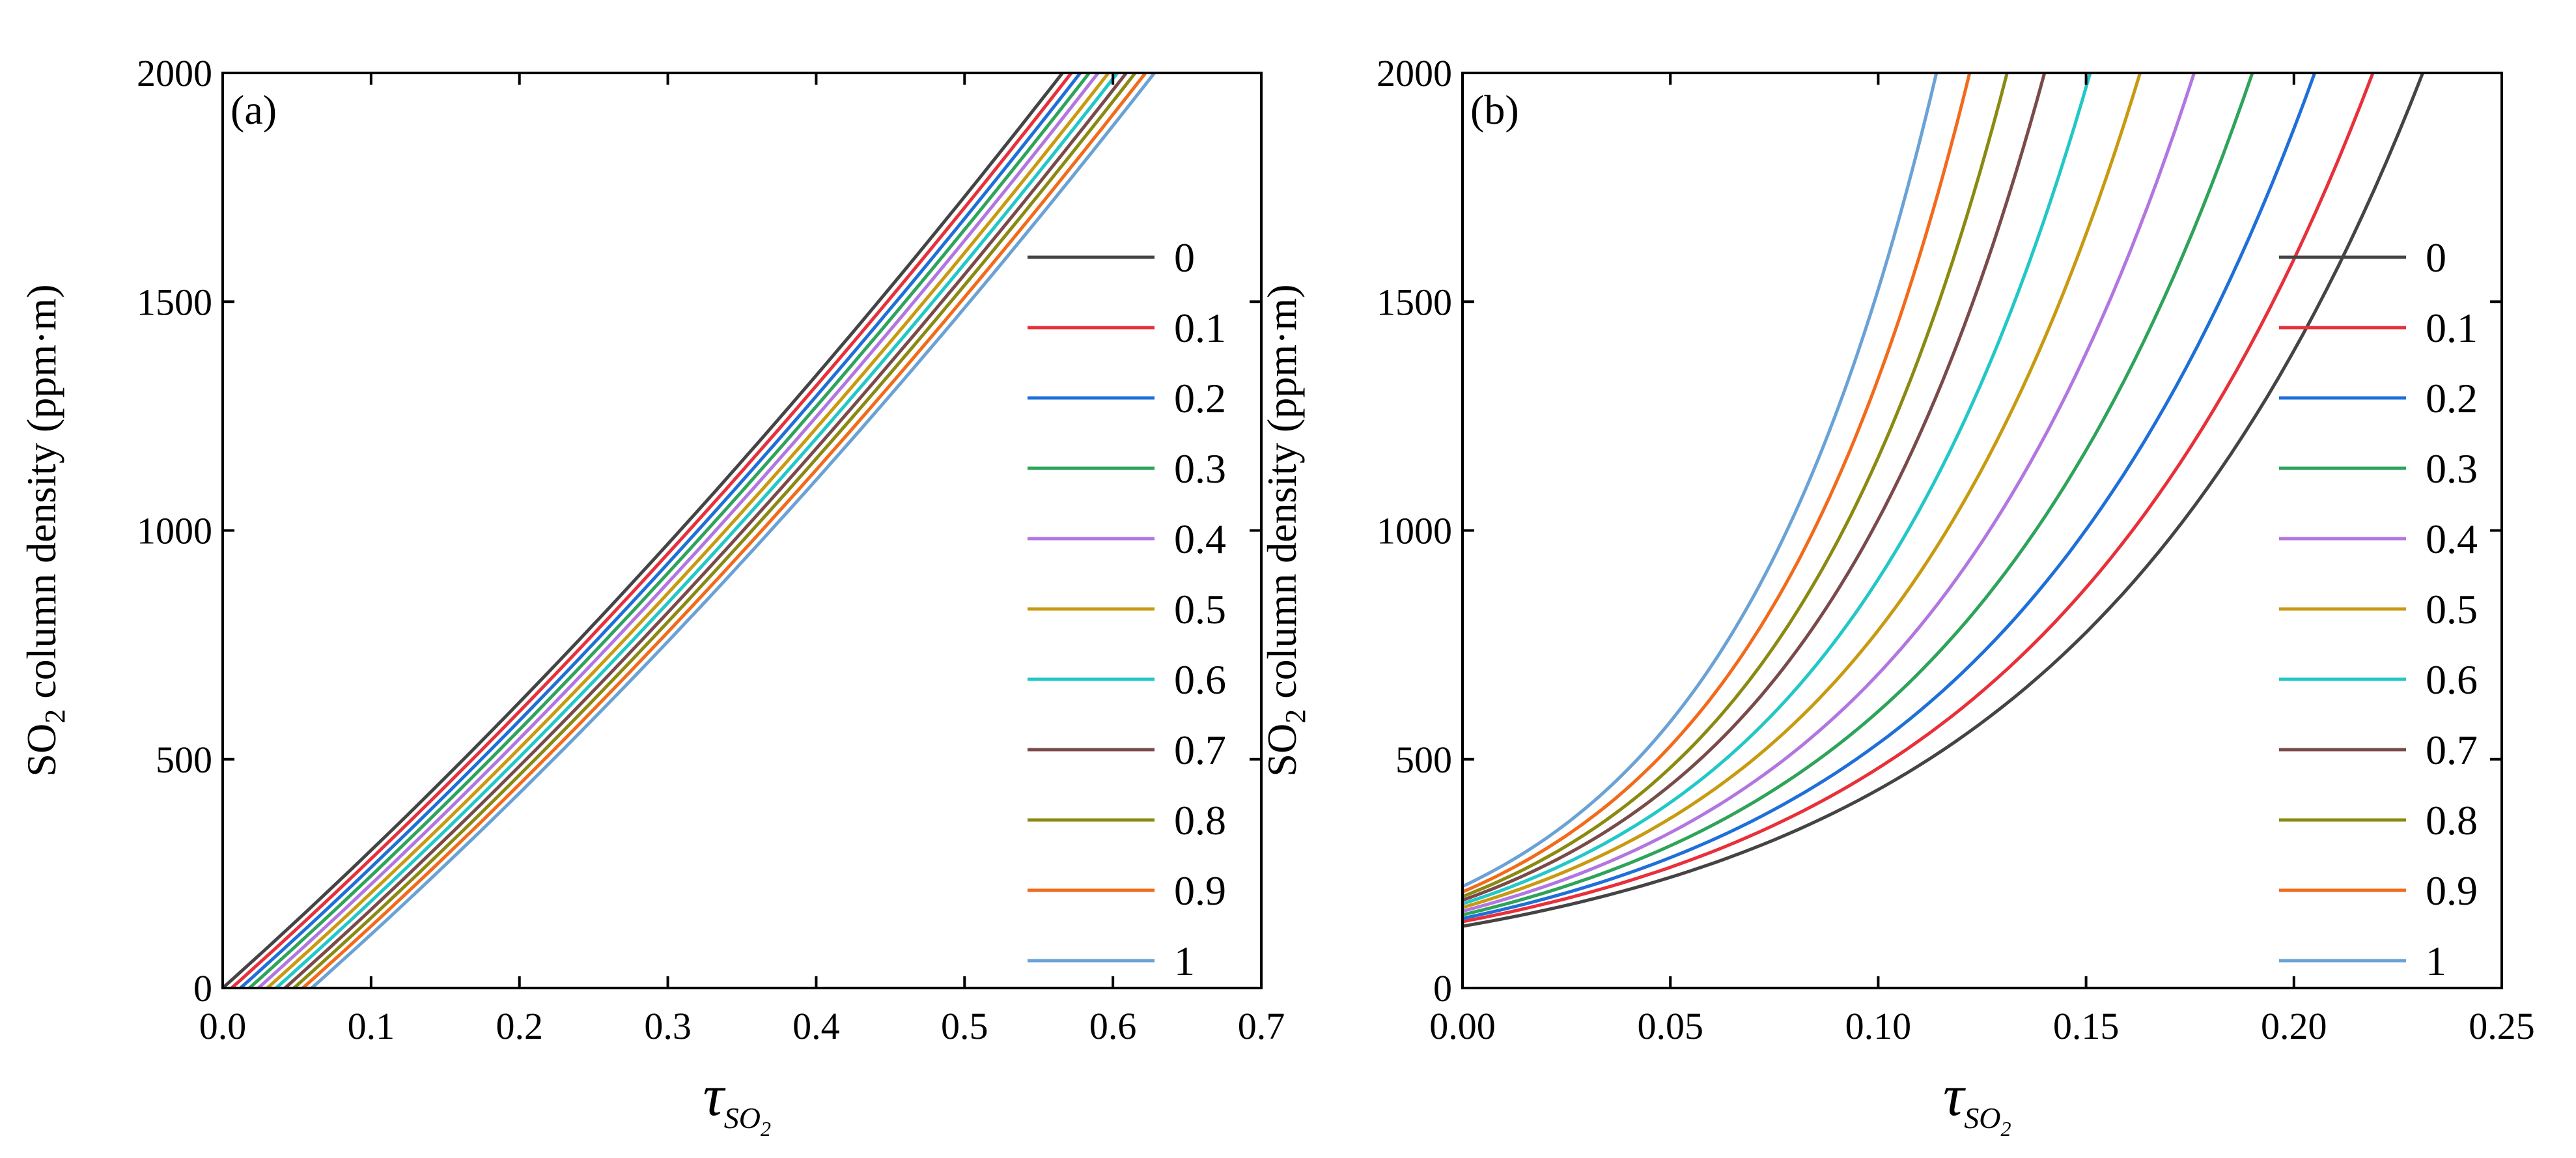 The image size is (2576, 1158). Describe the element at coordinates (519, 1026) in the screenshot. I see `x-tick-label: 0.2` at that location.